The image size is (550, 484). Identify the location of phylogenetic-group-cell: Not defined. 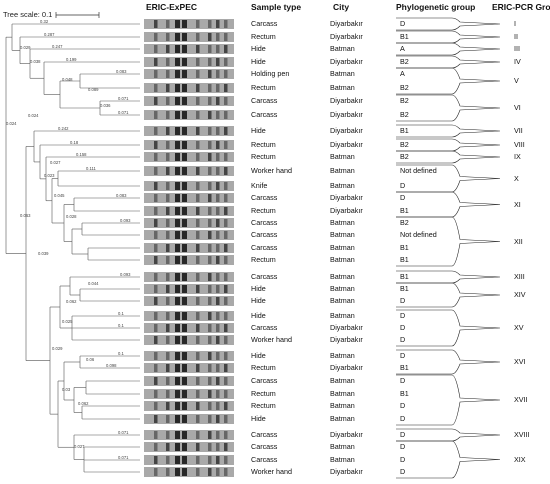
(418, 234).